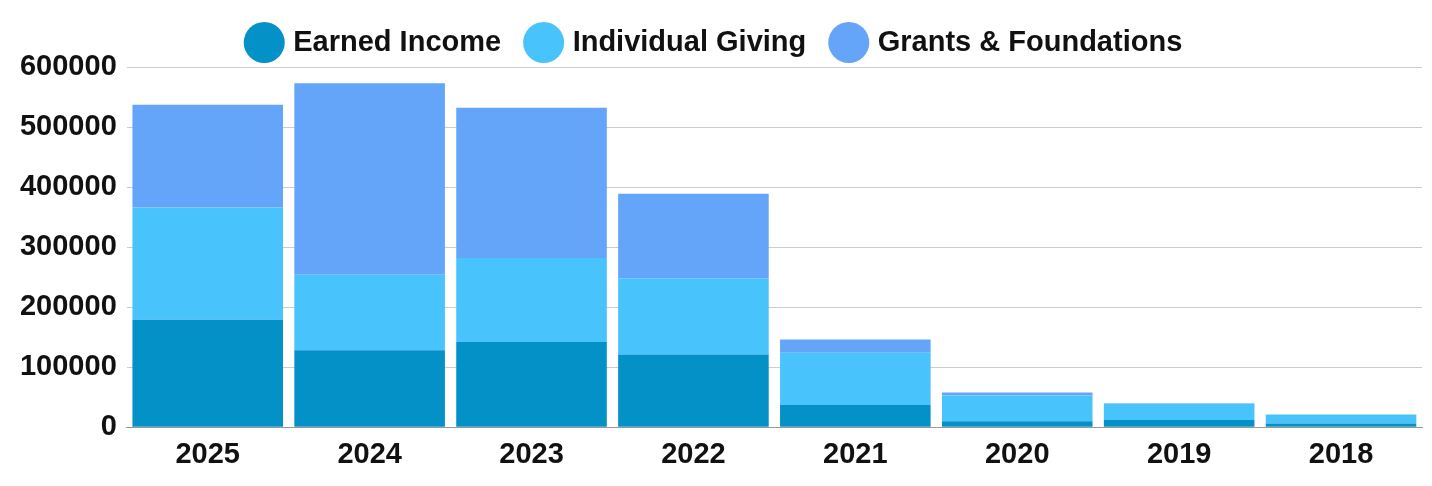  I want to click on y-tick-label: 500000, so click(68, 125).